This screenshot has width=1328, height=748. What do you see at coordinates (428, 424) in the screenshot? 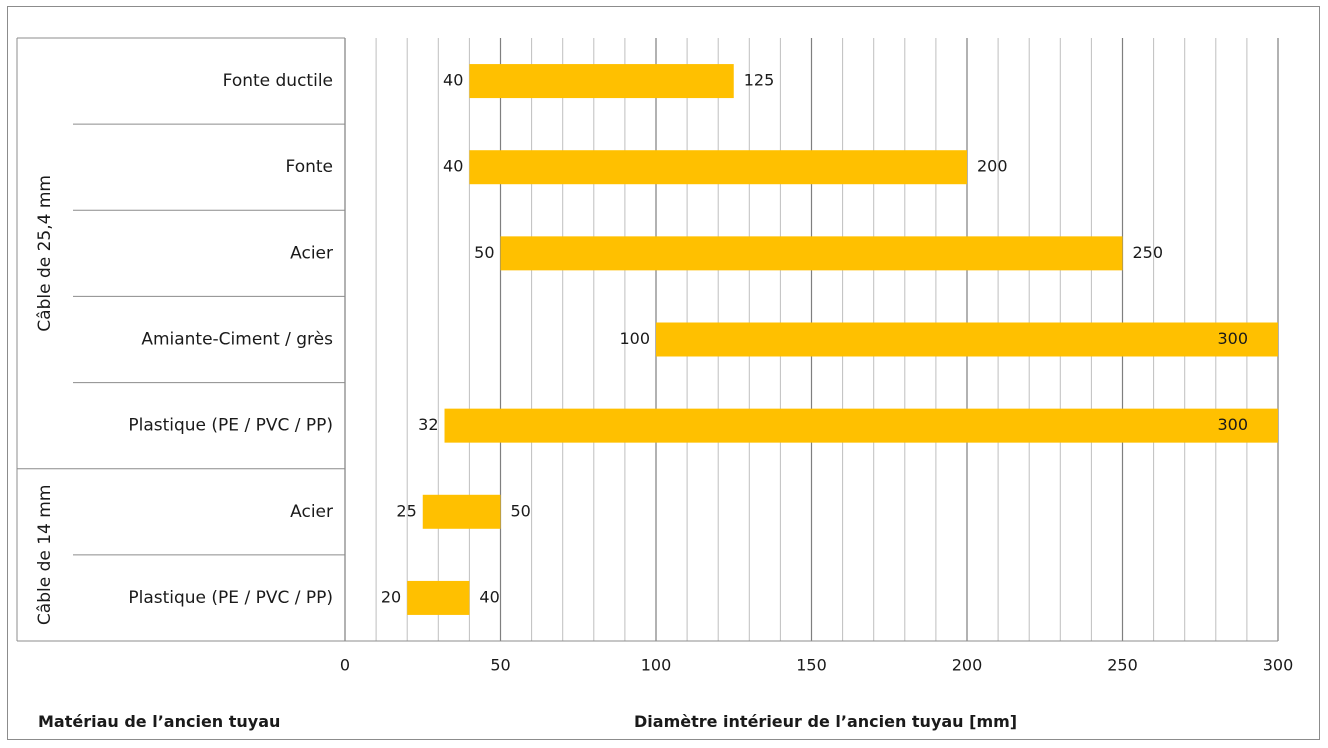
I see `min-data-label: 32` at bounding box center [428, 424].